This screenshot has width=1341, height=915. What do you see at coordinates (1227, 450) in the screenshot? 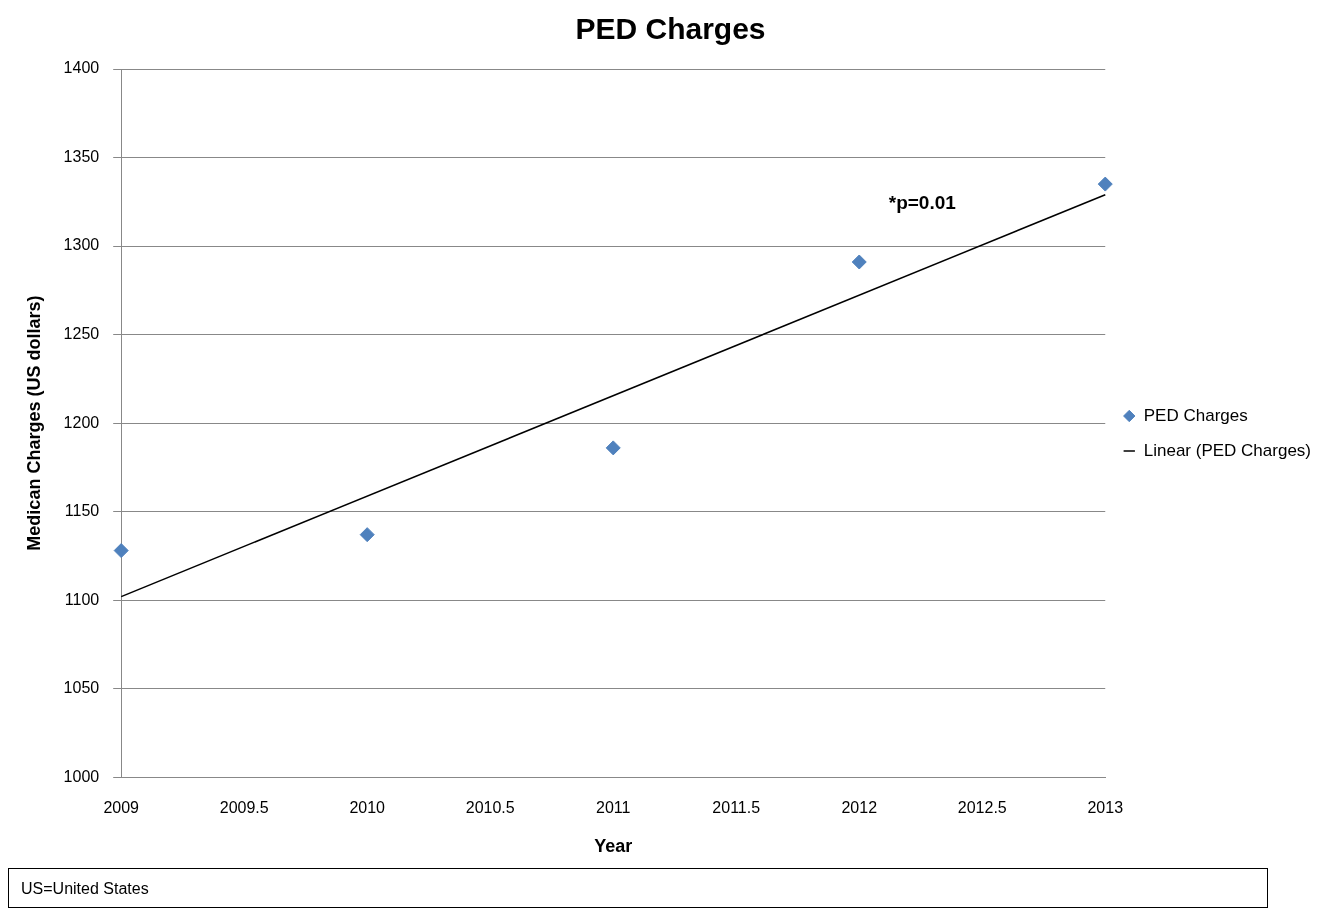
I see `legend-label: Linear (PED Charges)` at bounding box center [1227, 450].